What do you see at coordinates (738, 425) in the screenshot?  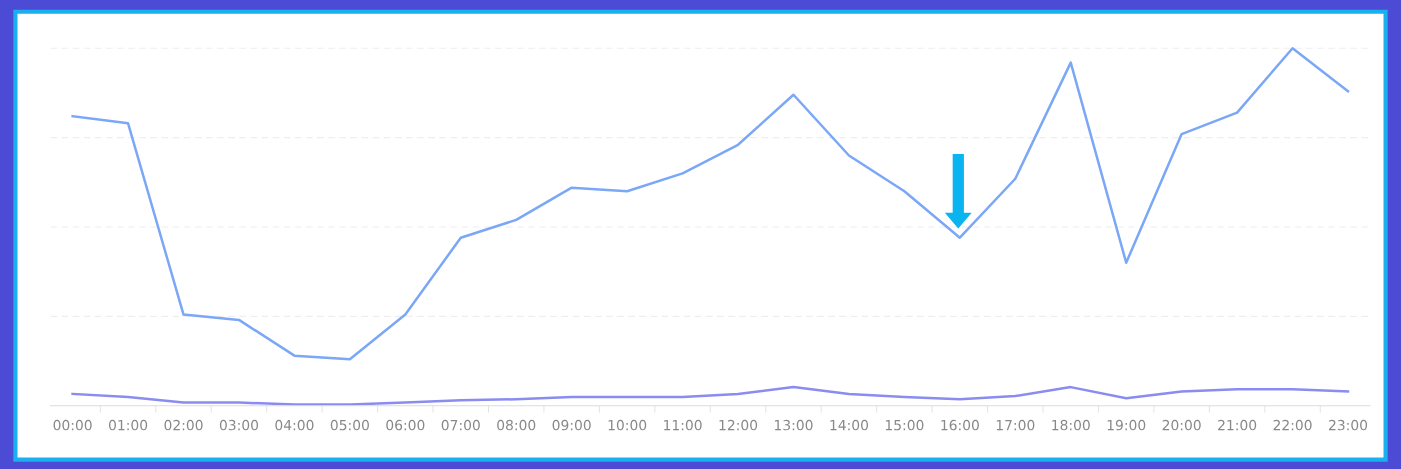 I see `x-tick-label: 12:00` at bounding box center [738, 425].